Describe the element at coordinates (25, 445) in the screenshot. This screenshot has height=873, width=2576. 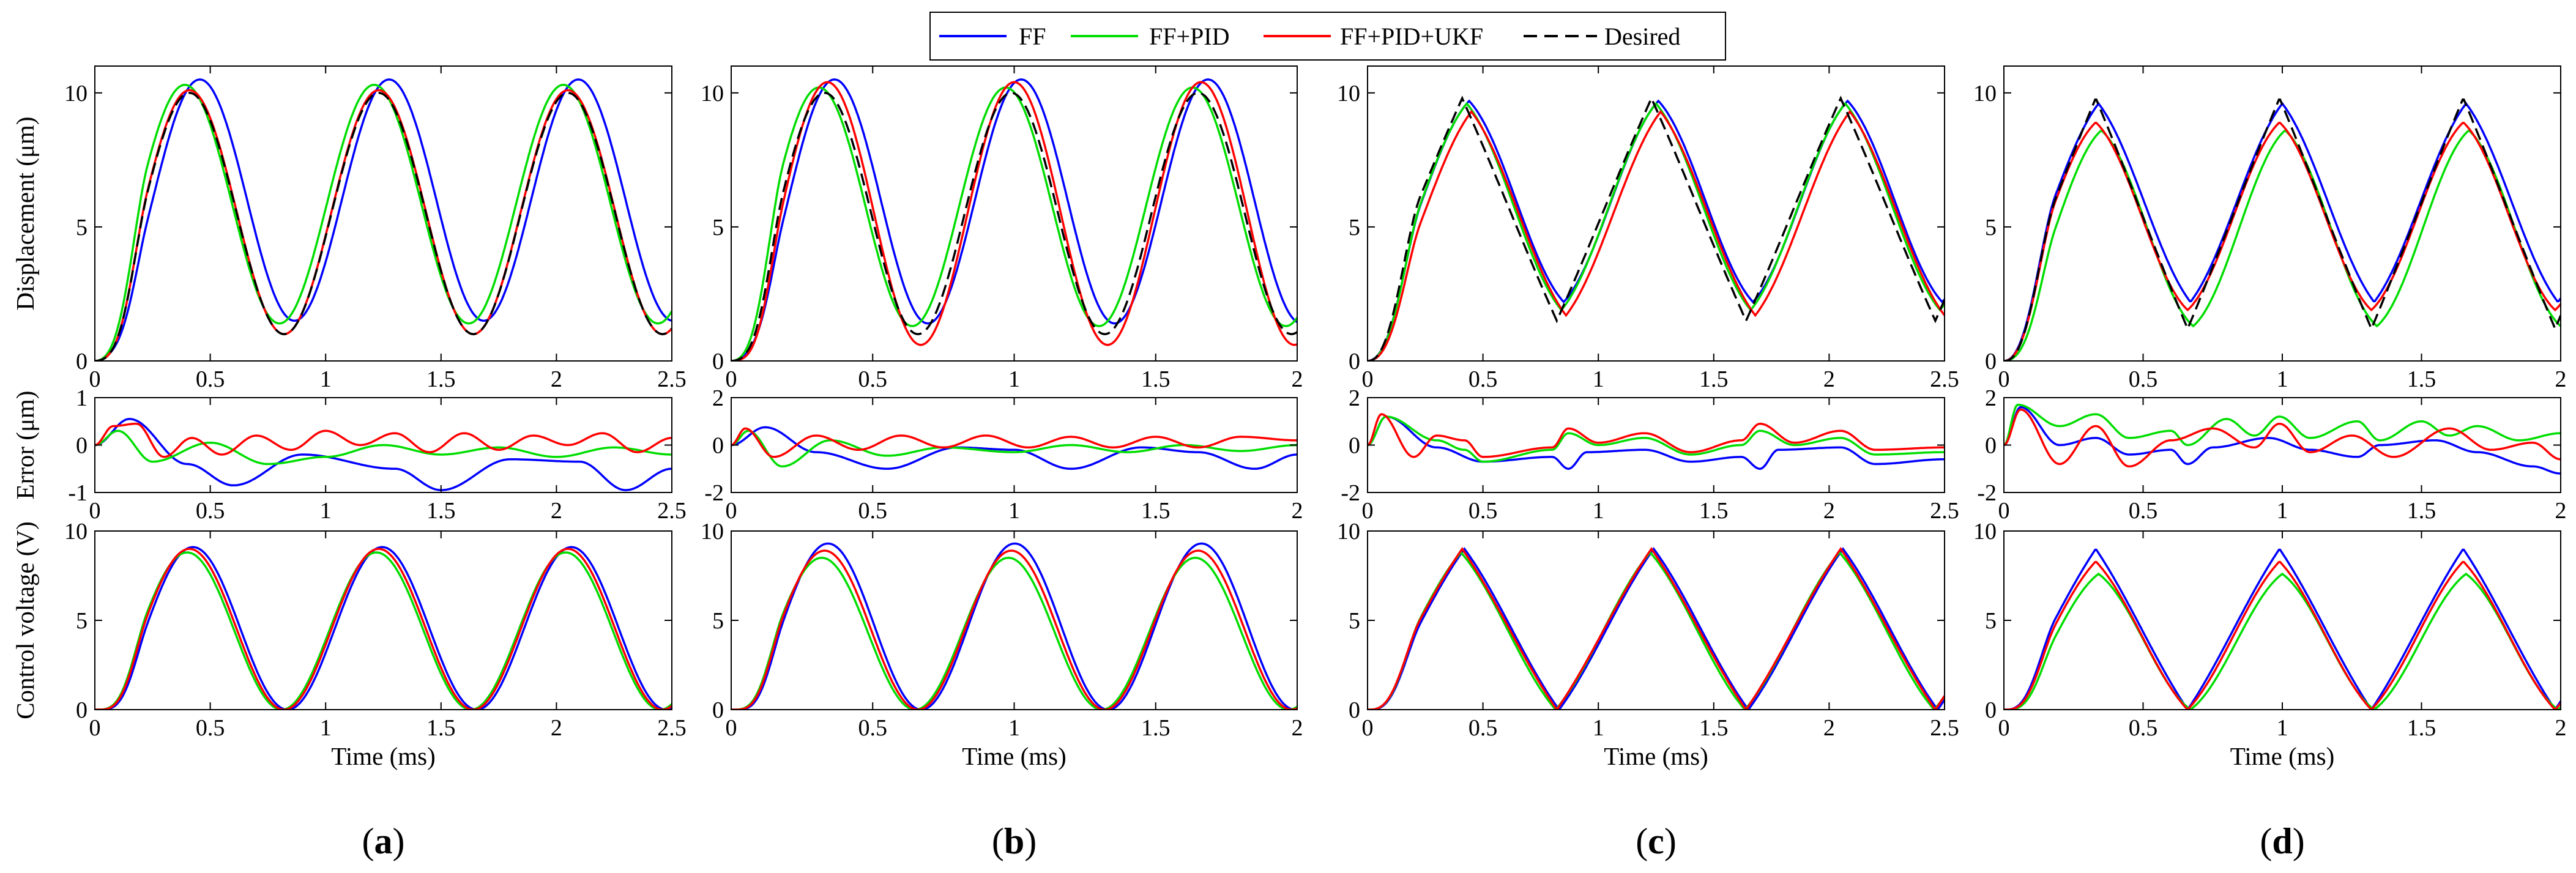
I see `y-axis-label: Error (μm)` at that location.